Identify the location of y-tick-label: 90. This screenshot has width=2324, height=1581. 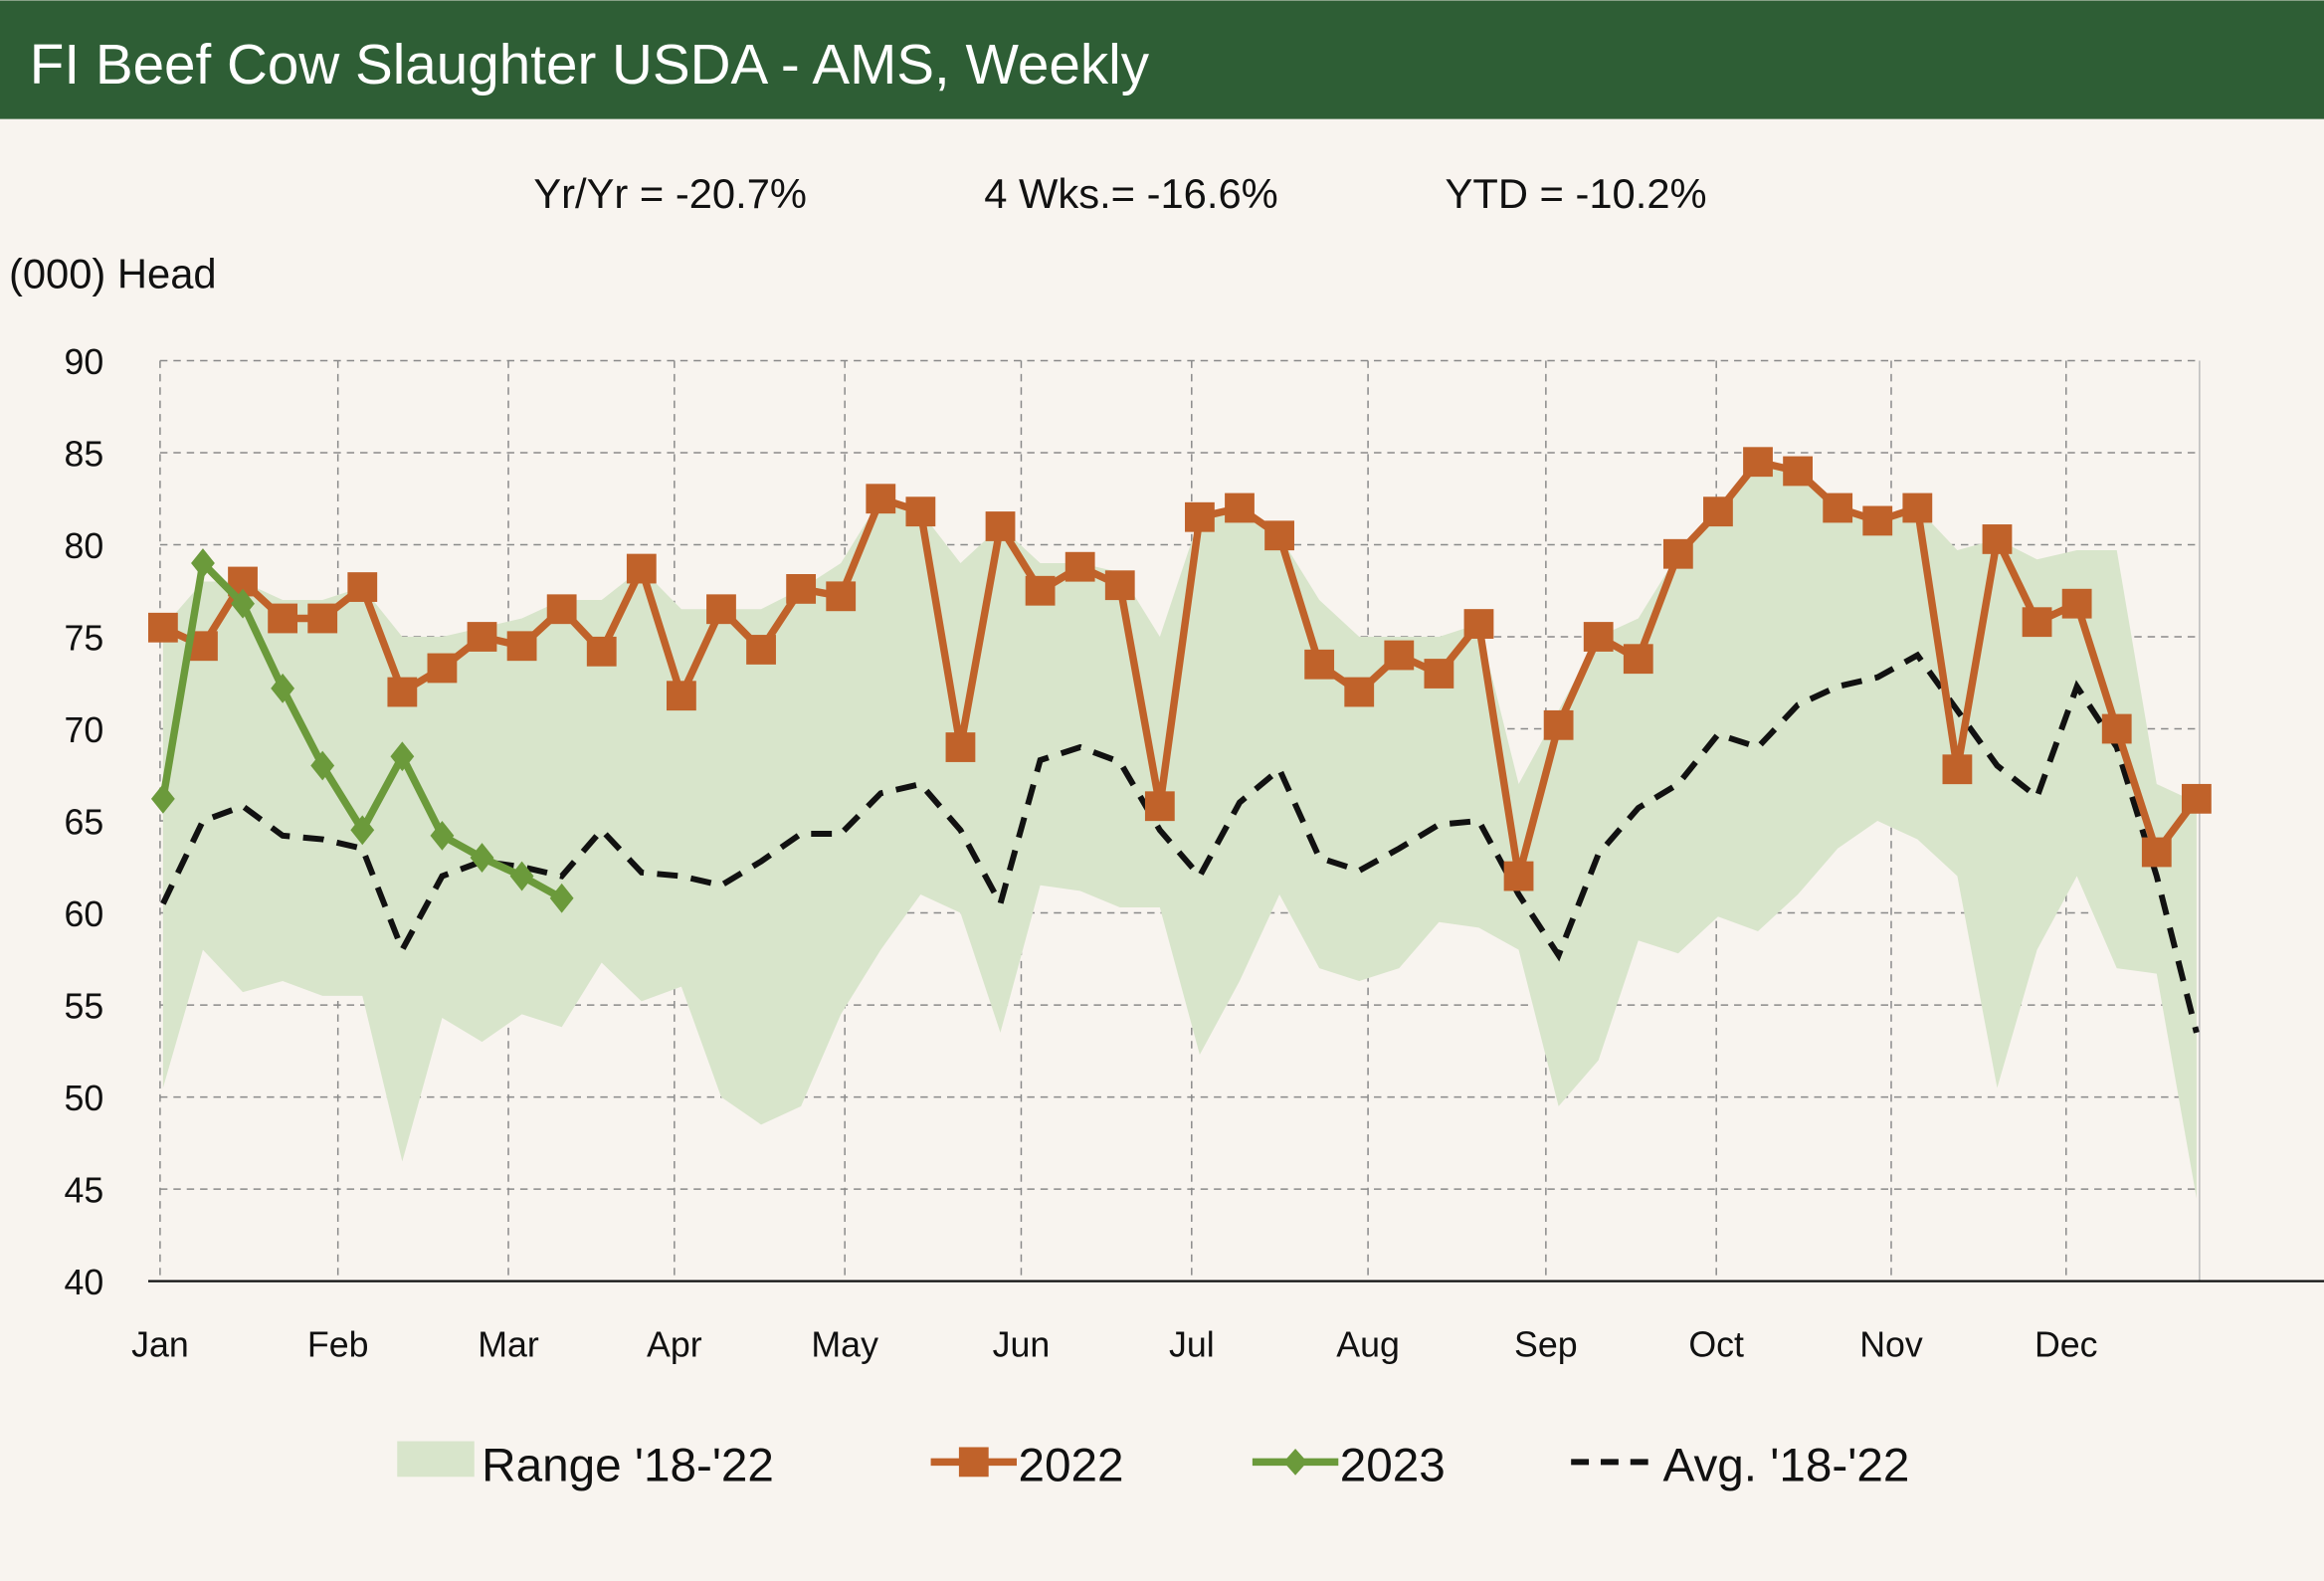
(84, 362).